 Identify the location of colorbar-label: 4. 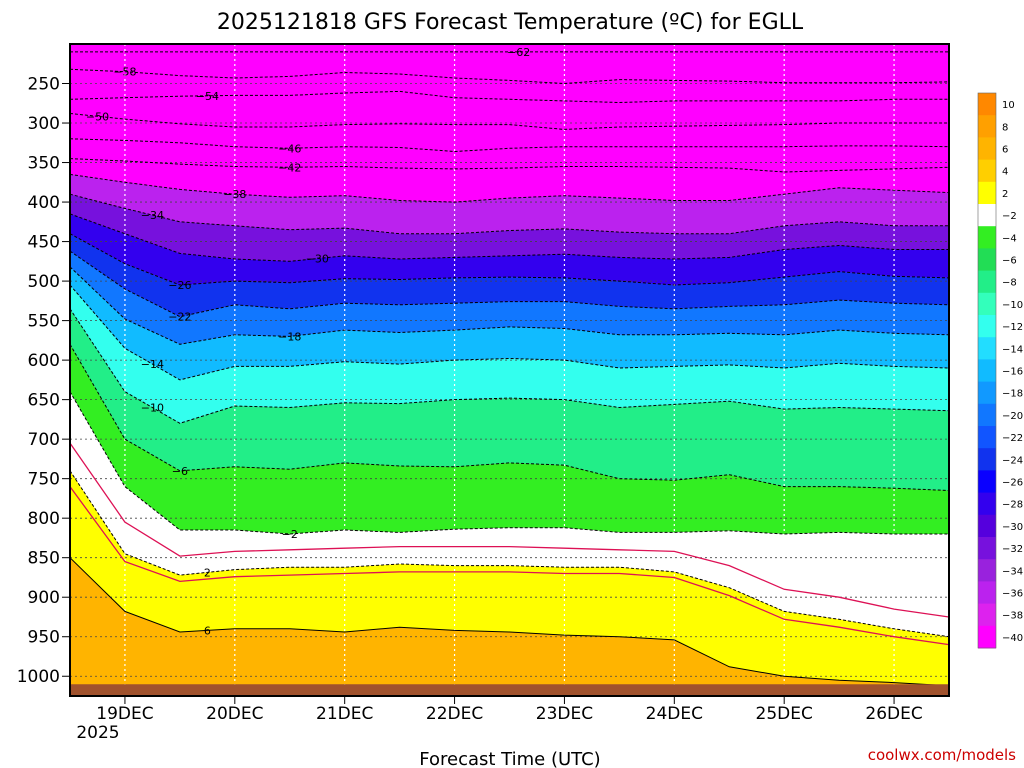
(1005, 172).